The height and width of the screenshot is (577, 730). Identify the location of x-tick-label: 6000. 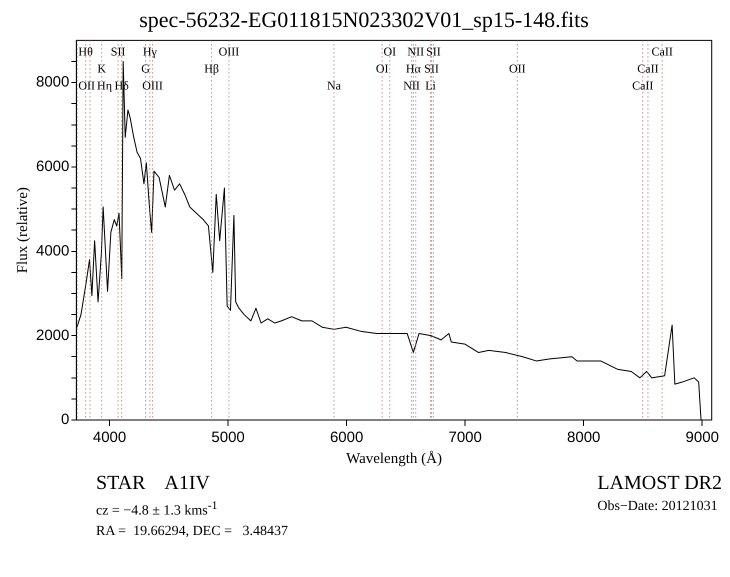
(347, 437).